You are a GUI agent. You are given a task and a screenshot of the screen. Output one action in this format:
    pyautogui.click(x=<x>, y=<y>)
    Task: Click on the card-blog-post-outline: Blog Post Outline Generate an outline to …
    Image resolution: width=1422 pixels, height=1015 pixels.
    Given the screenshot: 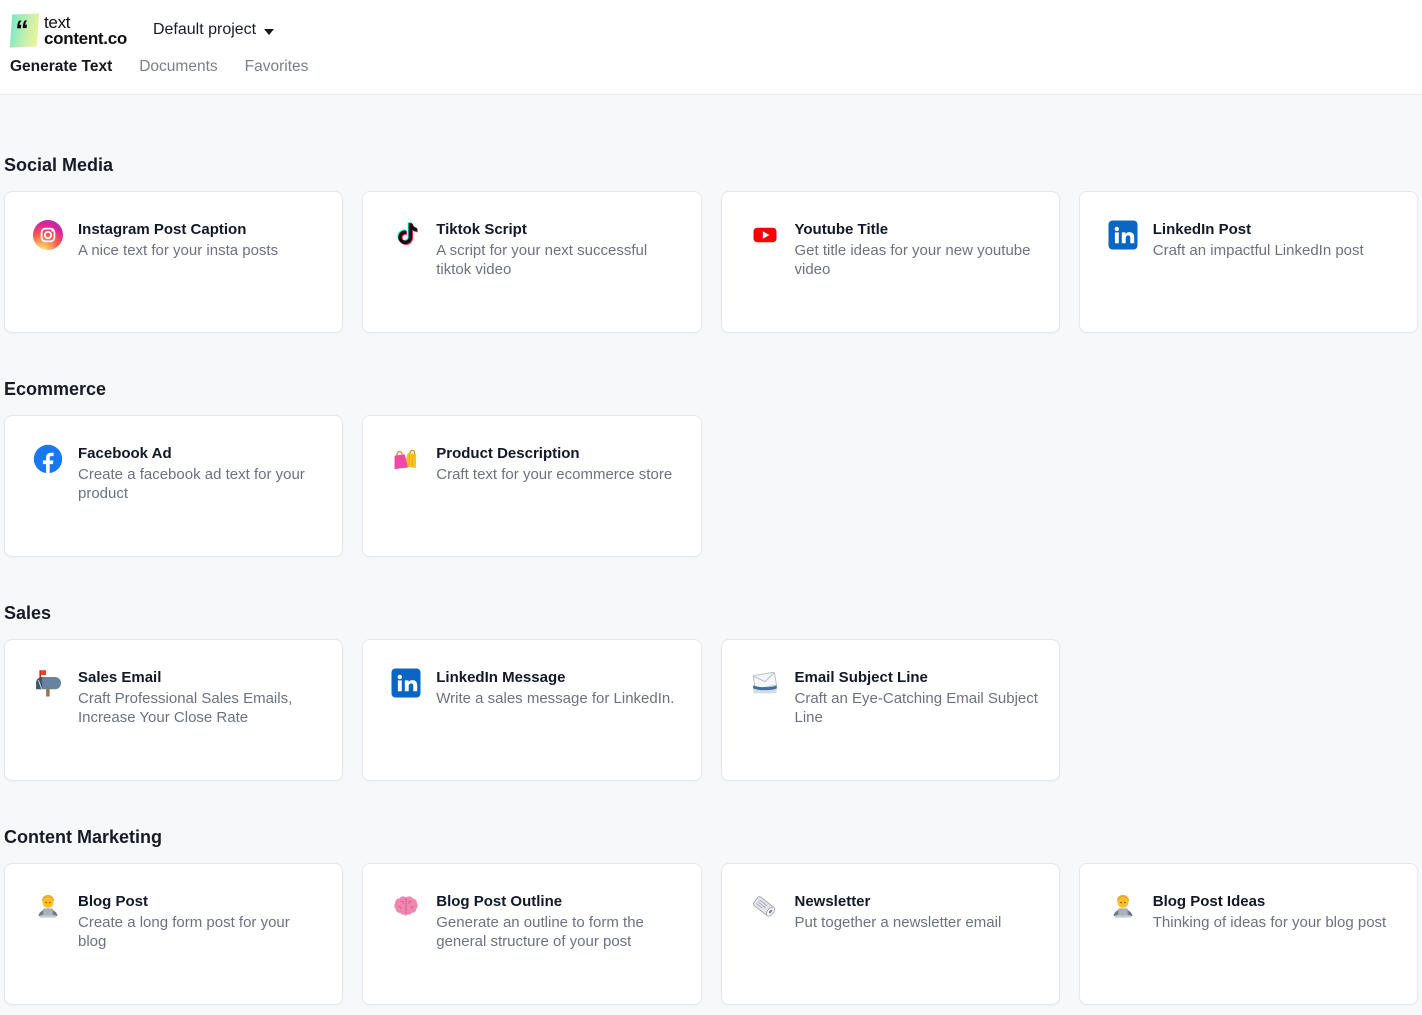 What is the action you would take?
    pyautogui.click(x=532, y=934)
    